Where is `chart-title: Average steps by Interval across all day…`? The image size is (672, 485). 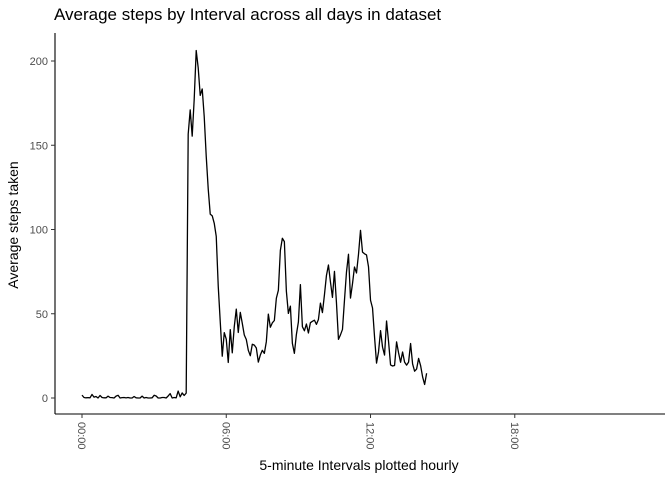
chart-title: Average steps by Interval across all day… is located at coordinates (247, 14).